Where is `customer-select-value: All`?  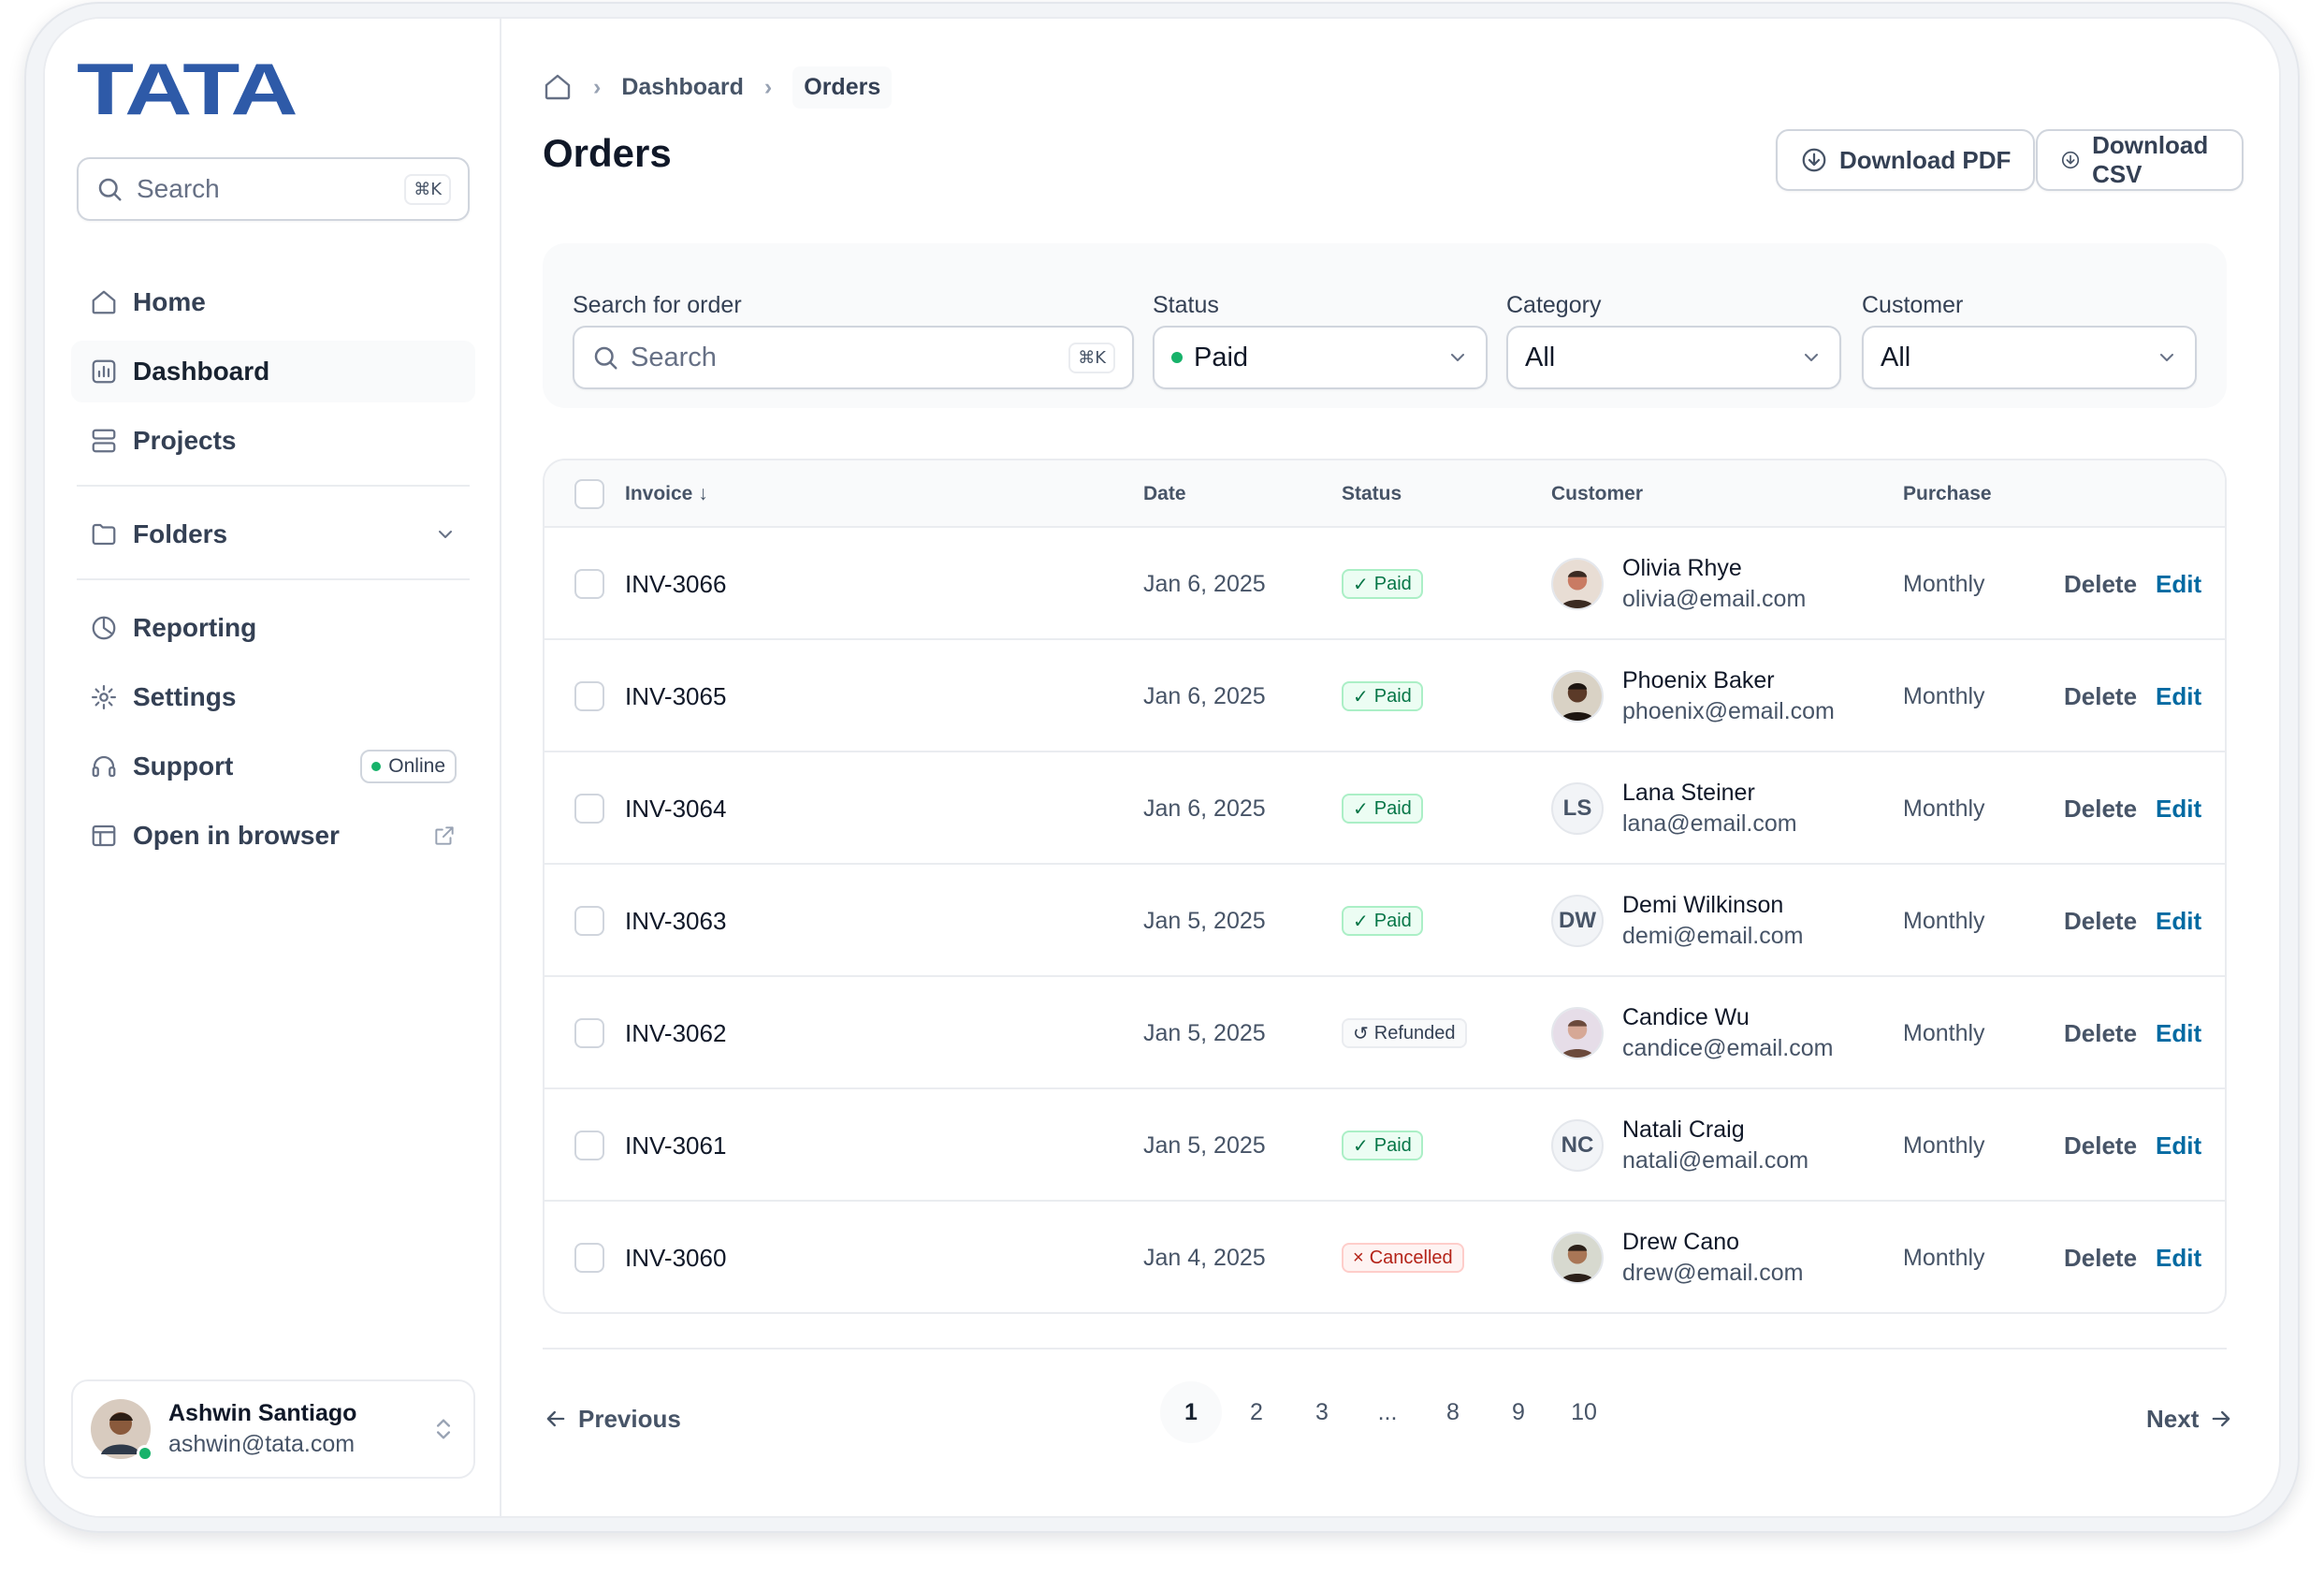
customer-select-value: All is located at coordinates (1896, 357).